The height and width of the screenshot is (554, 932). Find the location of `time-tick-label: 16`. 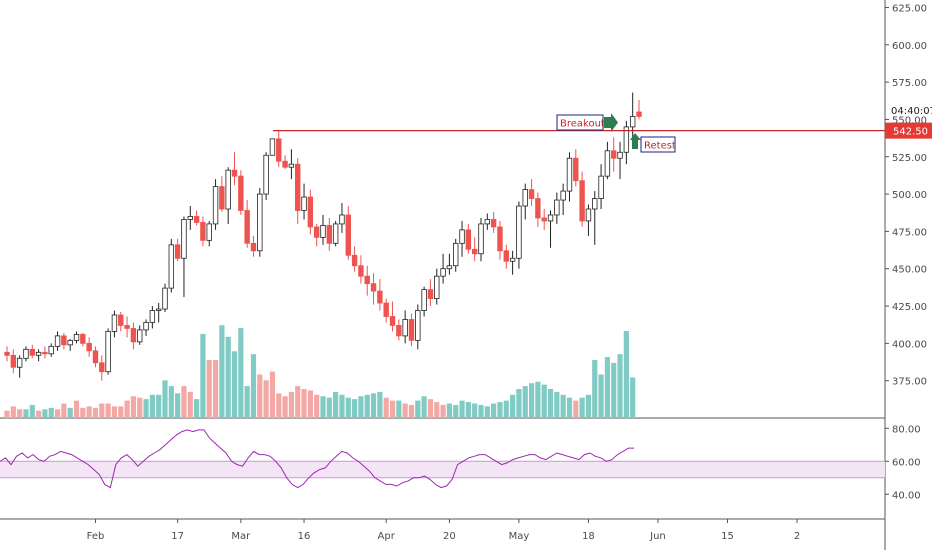

time-tick-label: 16 is located at coordinates (304, 536).